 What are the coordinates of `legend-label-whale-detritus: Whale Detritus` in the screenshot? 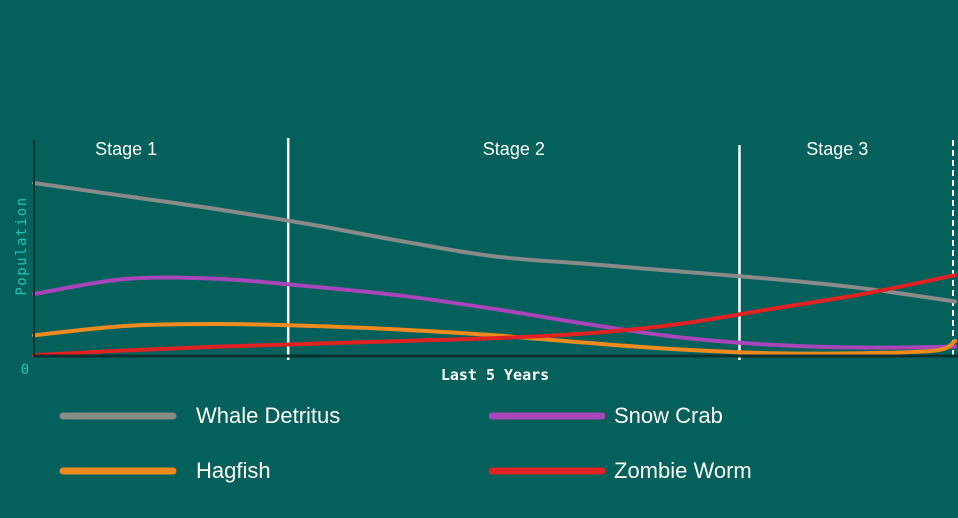 It's located at (268, 415).